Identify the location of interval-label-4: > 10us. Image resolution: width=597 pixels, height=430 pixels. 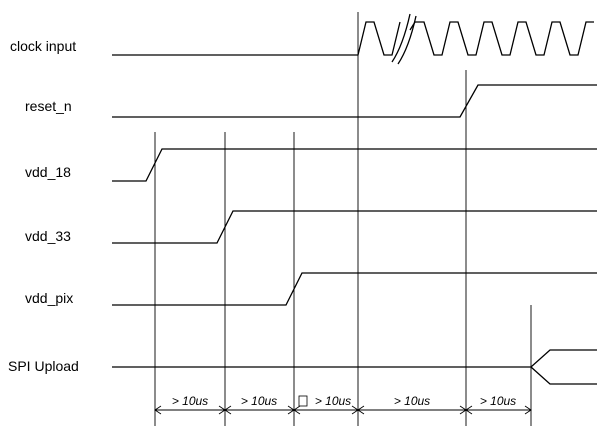
(412, 401).